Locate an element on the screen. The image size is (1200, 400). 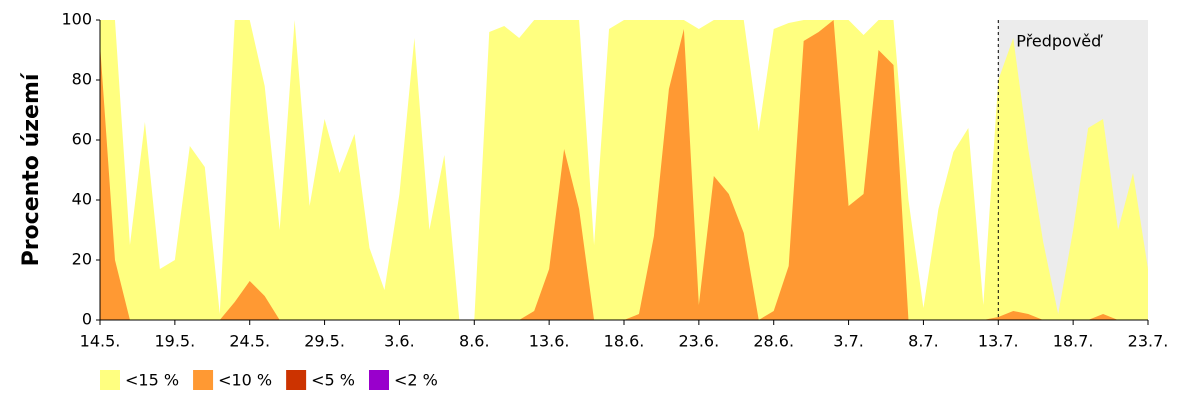
y-tick-label: 40 is located at coordinates (82, 199).